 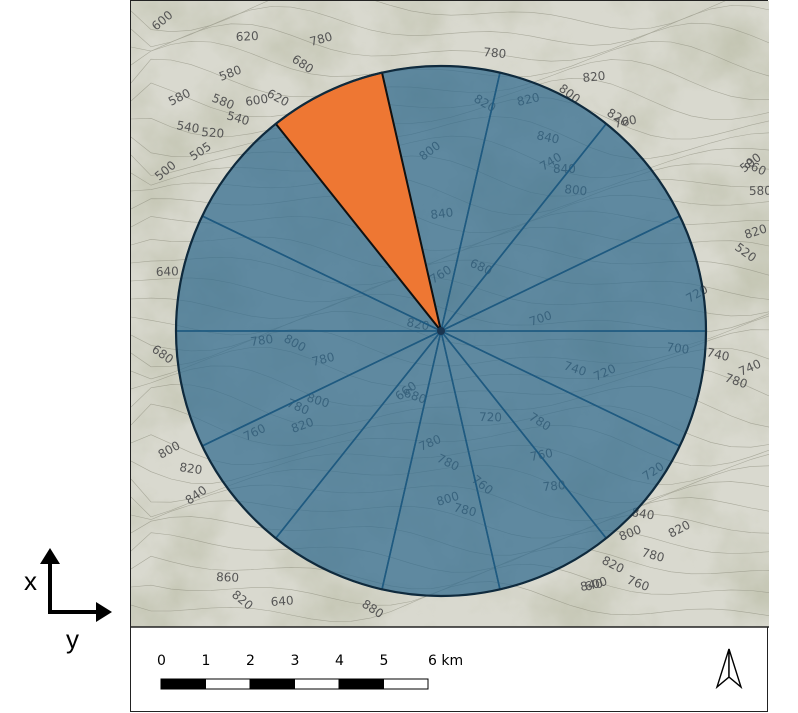 I want to click on x-axis-label: x, so click(x=30, y=581).